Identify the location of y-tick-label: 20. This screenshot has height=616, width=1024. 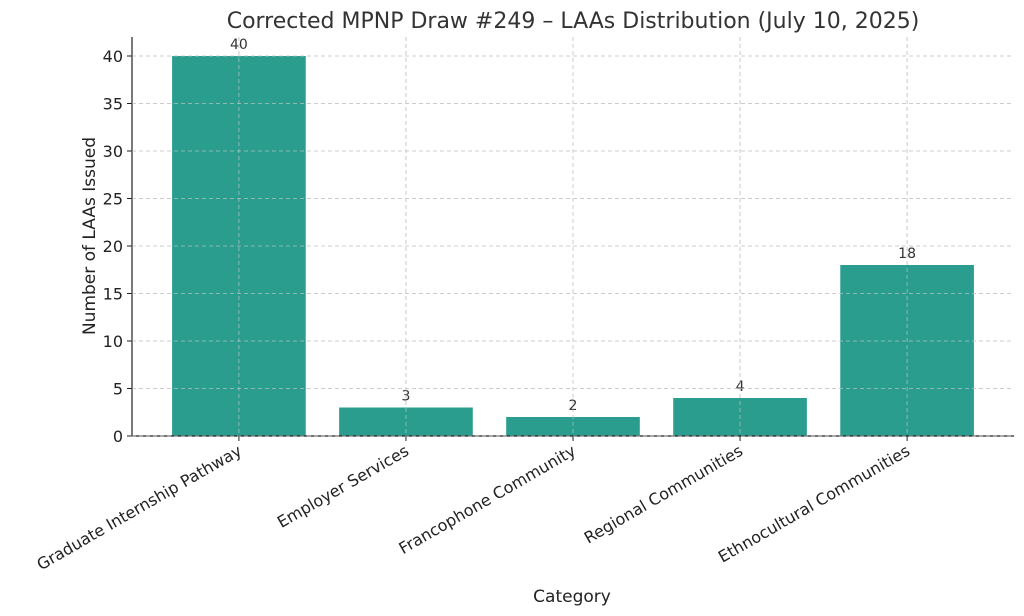
(113, 246).